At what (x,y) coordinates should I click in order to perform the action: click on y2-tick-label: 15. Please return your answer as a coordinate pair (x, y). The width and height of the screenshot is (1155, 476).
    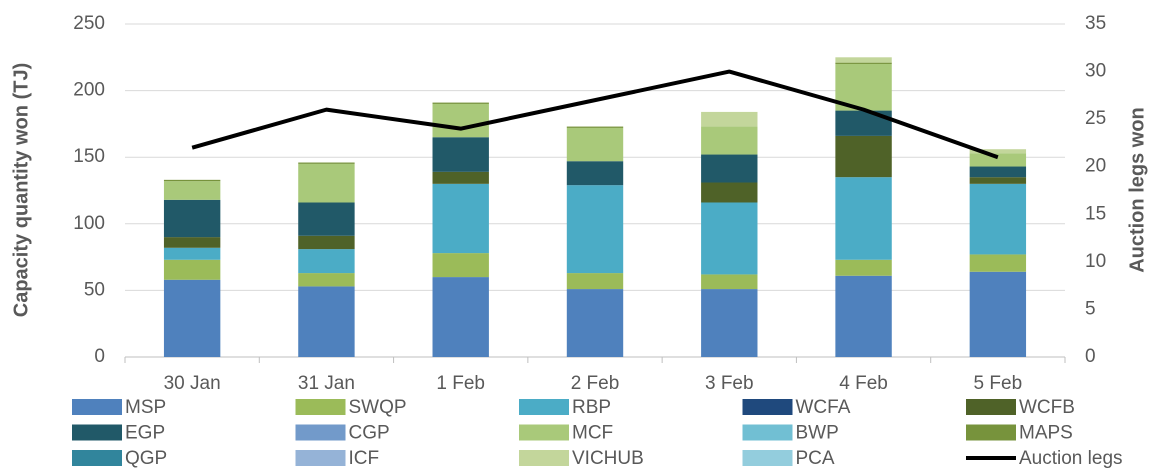
    Looking at the image, I should click on (1095, 213).